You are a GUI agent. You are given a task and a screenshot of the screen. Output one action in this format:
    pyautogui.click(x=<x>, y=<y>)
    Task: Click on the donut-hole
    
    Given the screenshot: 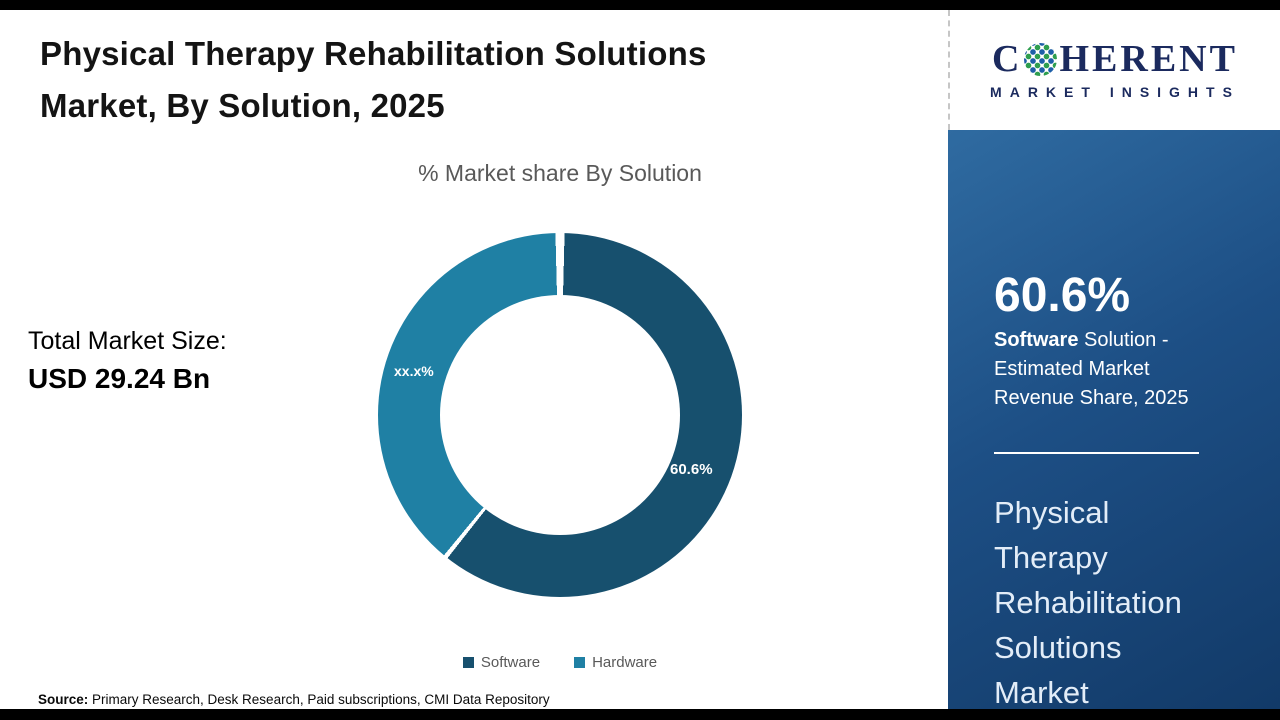 What is the action you would take?
    pyautogui.click(x=560, y=415)
    